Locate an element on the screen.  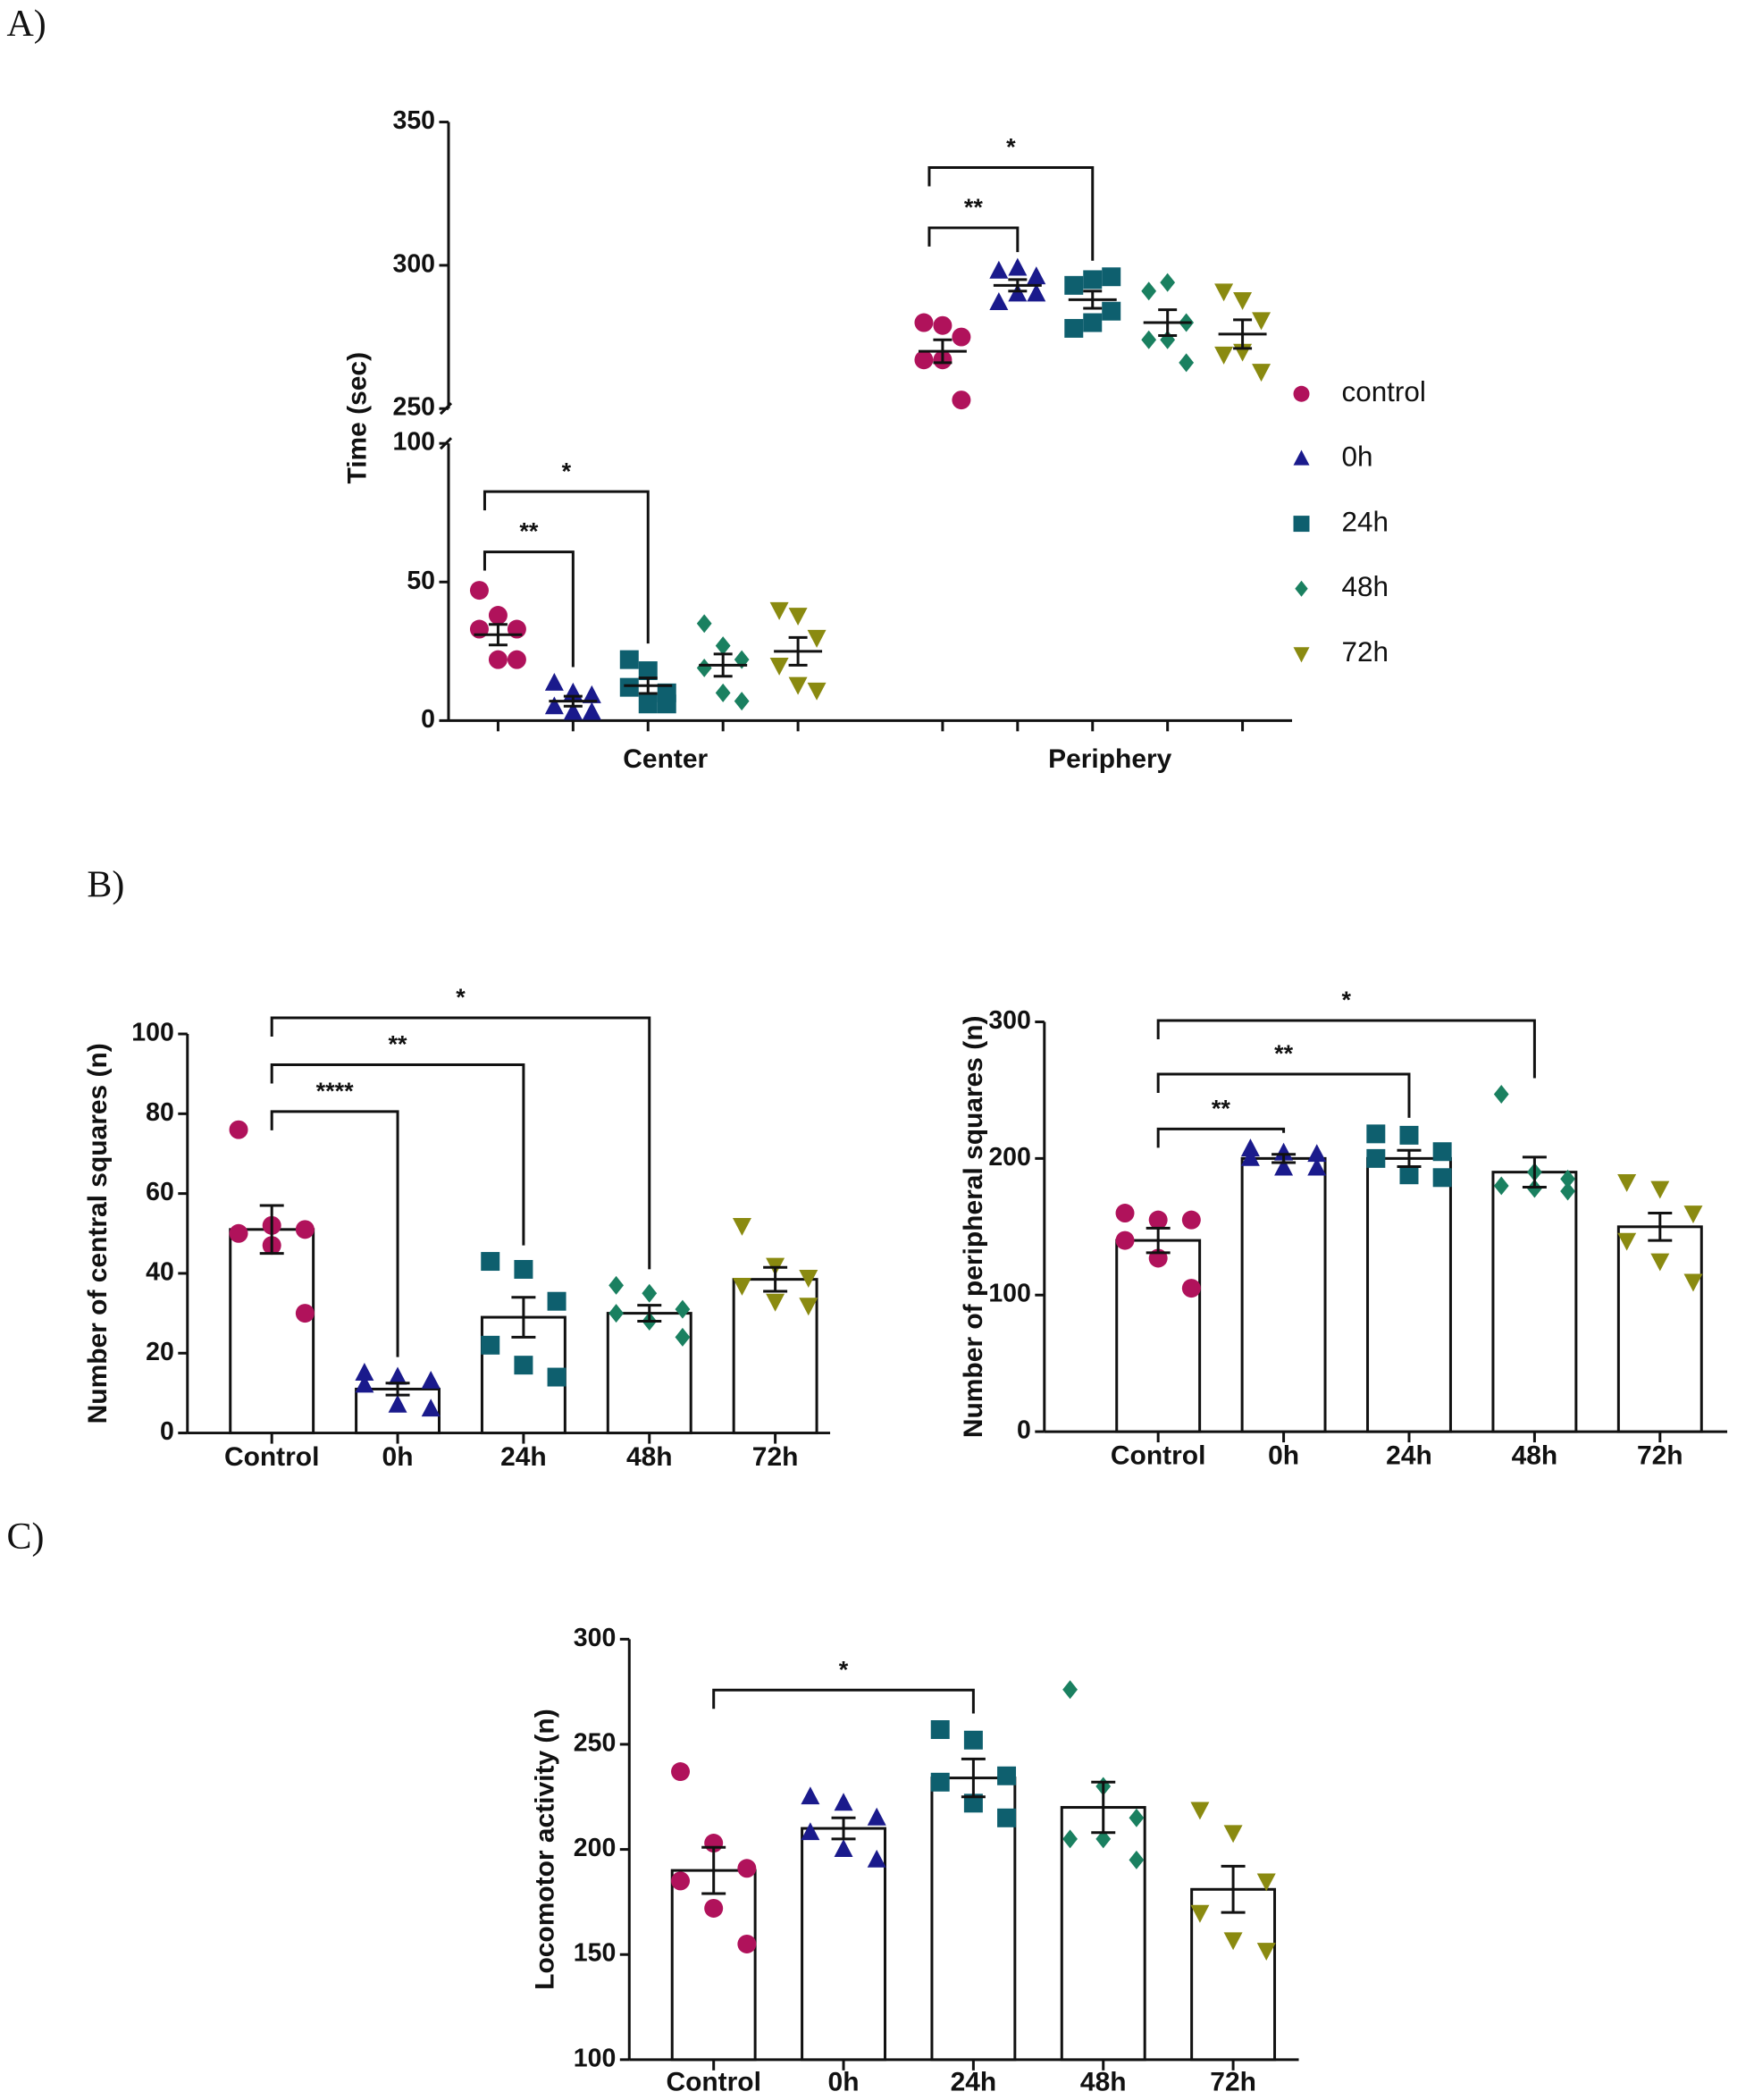
x-category-label: Periphery is located at coordinates (1110, 759).